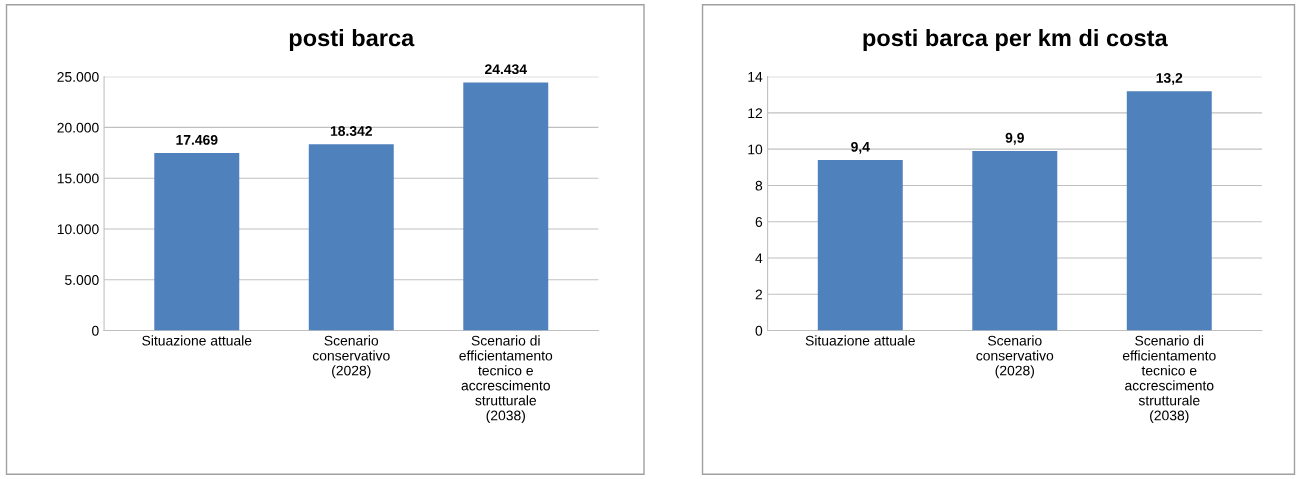 This screenshot has height=479, width=1301. Describe the element at coordinates (755, 77) in the screenshot. I see `y-tick-label: 14` at that location.